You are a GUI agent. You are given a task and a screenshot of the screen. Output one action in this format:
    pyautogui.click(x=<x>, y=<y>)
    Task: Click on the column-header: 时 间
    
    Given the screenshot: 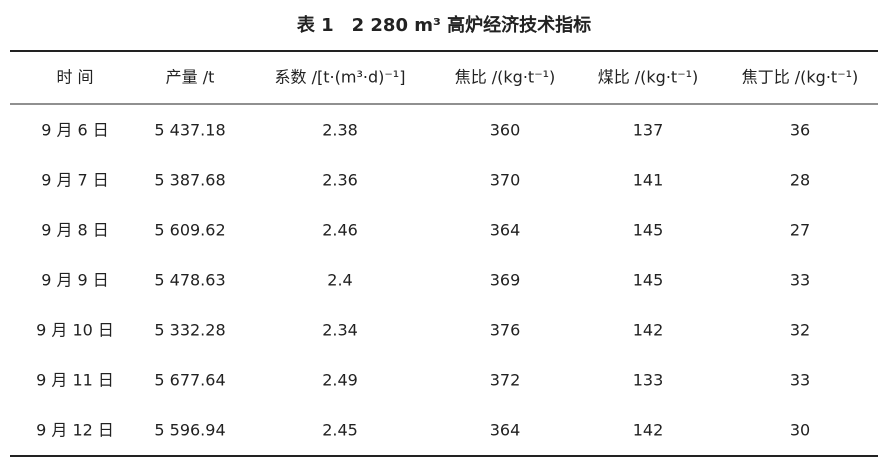 What is the action you would take?
    pyautogui.click(x=74, y=77)
    